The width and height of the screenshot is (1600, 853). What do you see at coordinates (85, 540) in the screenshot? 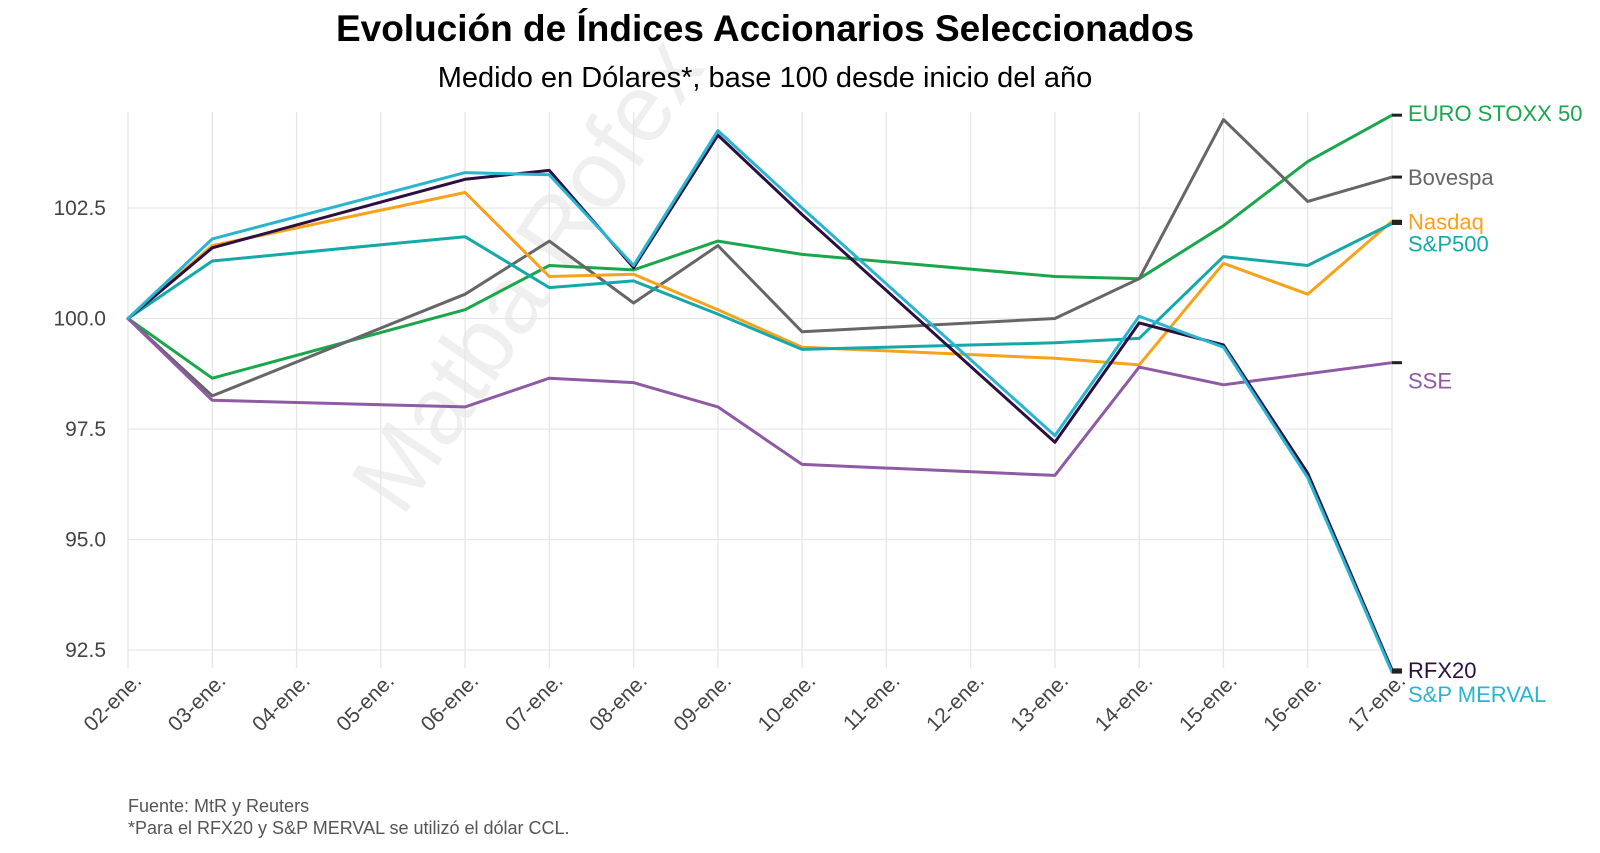
I see `y-tick-label: 95.0` at bounding box center [85, 540].